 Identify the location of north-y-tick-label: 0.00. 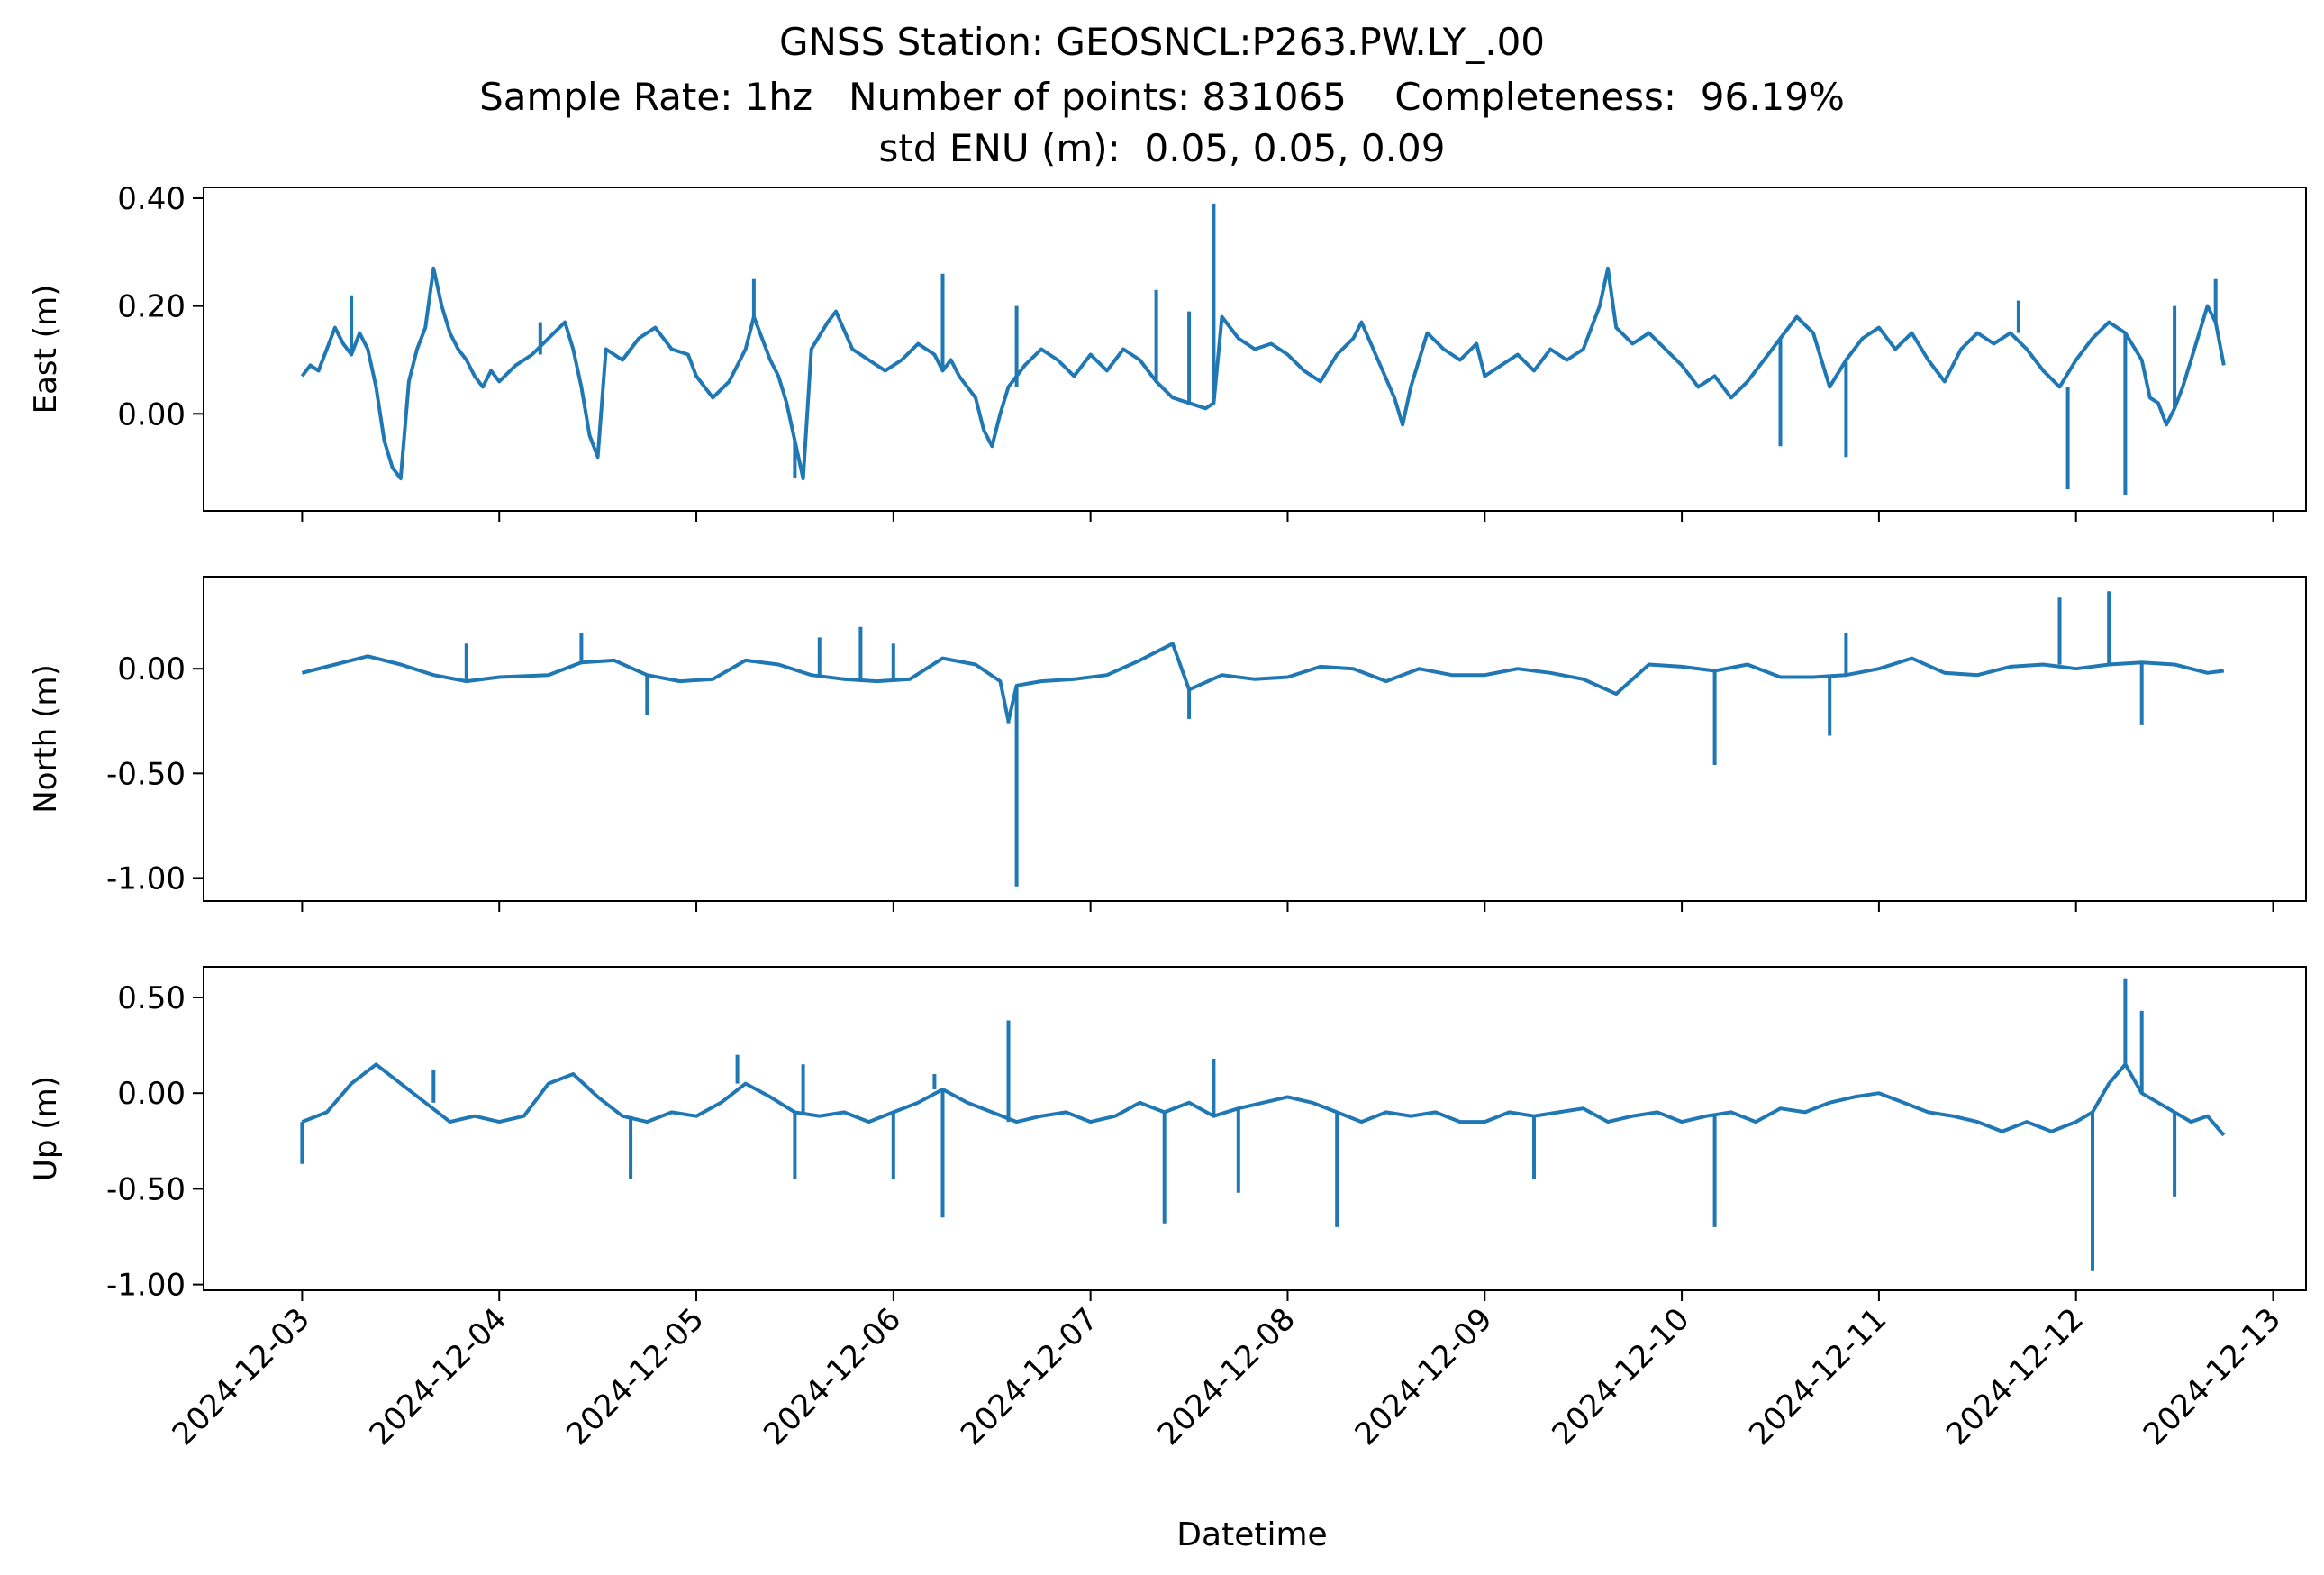
(151, 669).